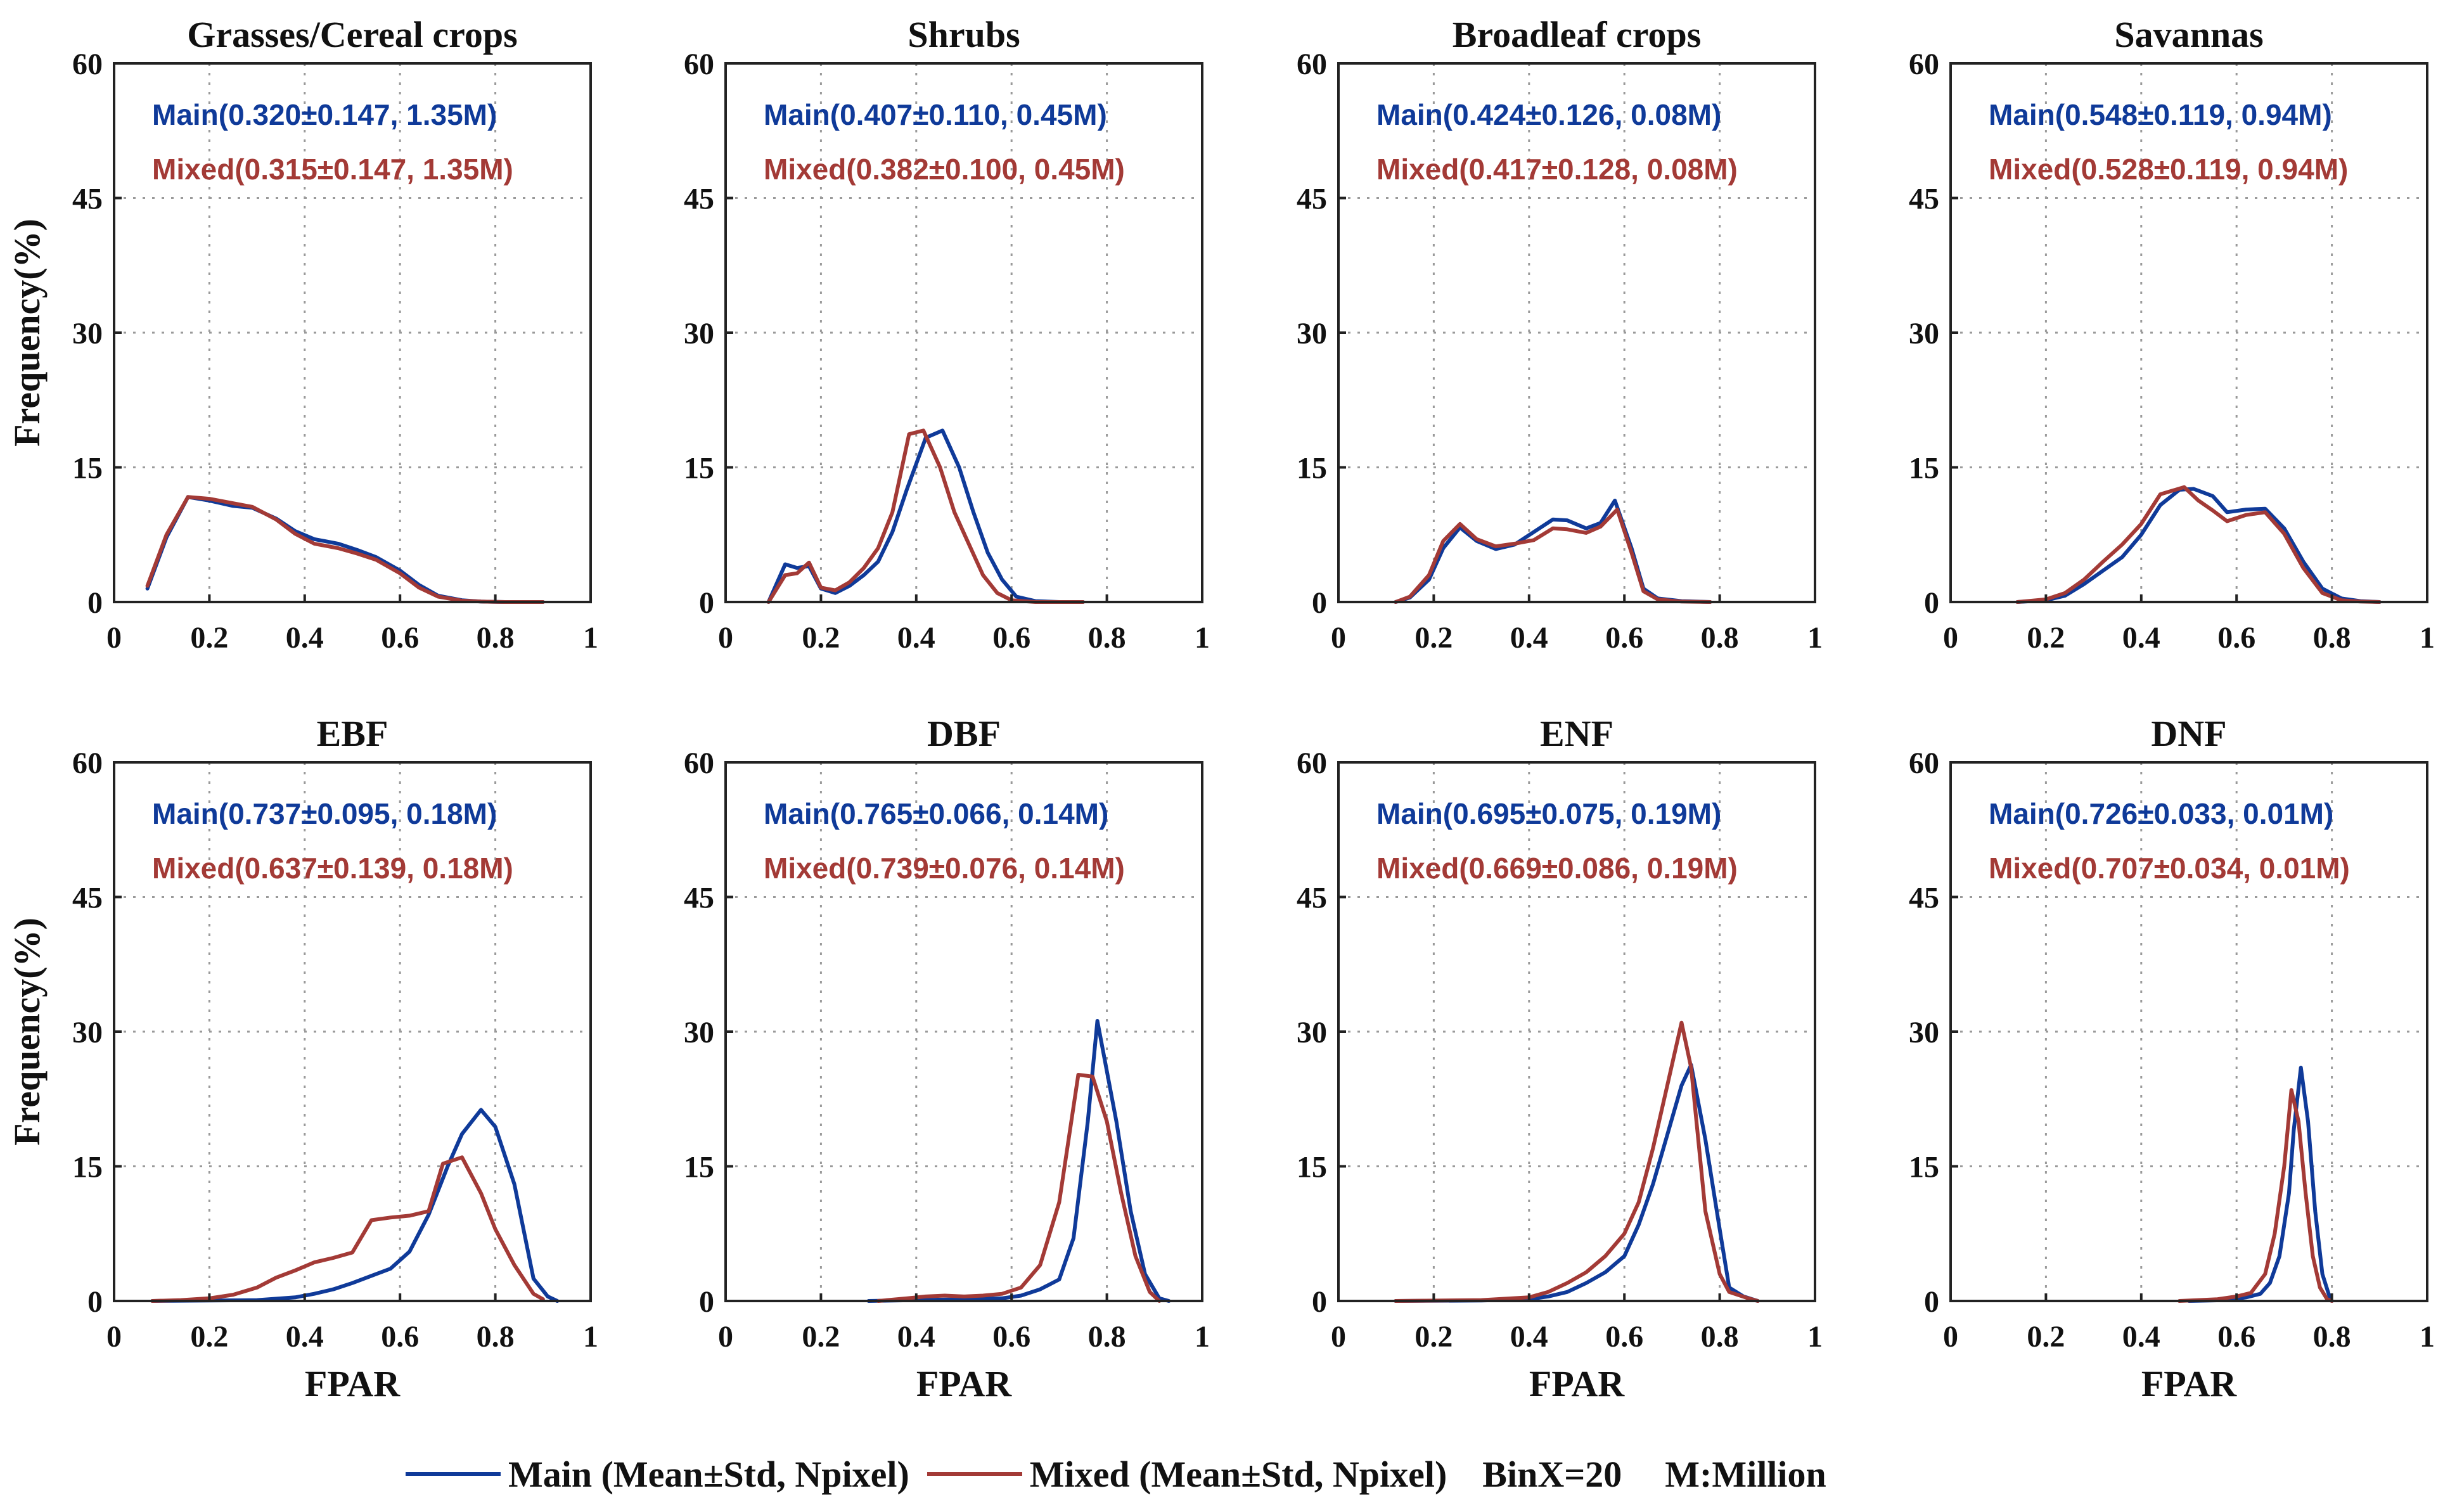 This screenshot has width=2450, height=1512. Describe the element at coordinates (352, 733) in the screenshot. I see `subplot-title: EBF` at that location.